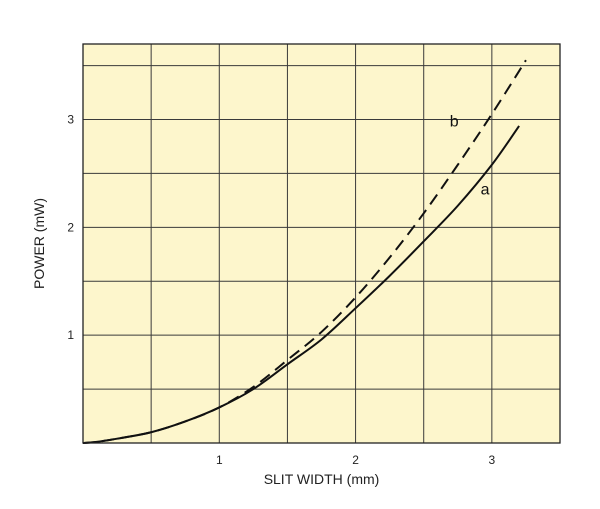 Image resolution: width=600 pixels, height=509 pixels. I want to click on series-label-a: a, so click(485, 189).